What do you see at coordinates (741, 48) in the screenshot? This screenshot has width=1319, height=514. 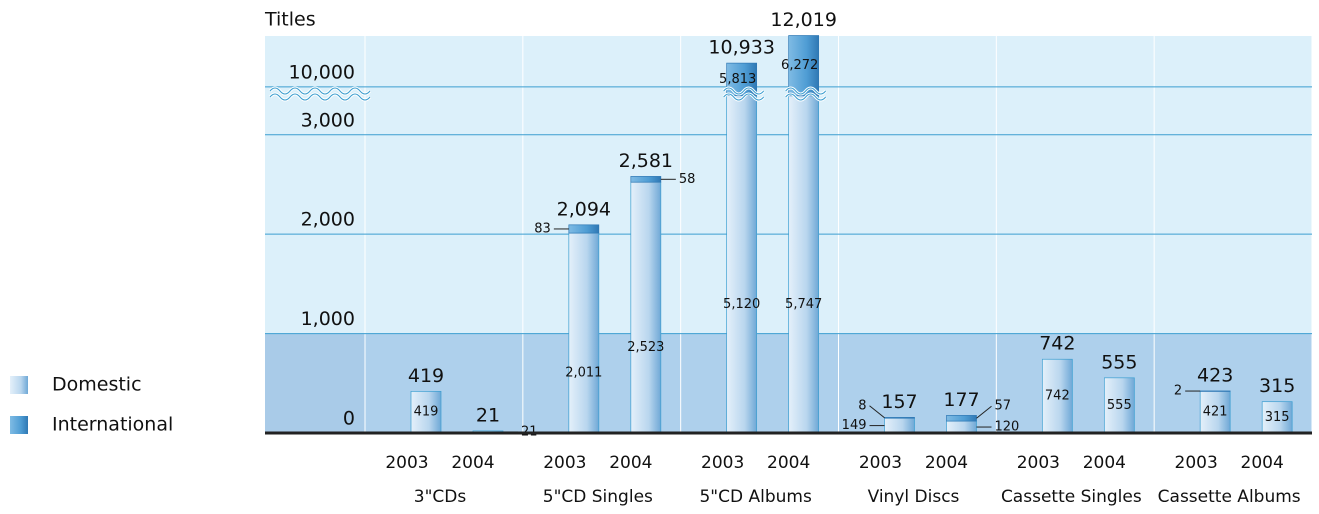 I see `total-label: 10,933` at bounding box center [741, 48].